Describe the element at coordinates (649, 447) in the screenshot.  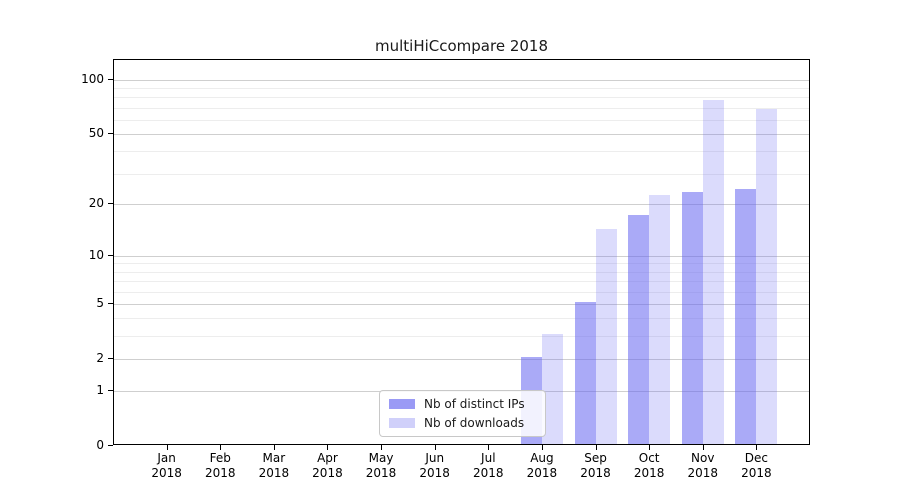
I see `x-tick-mark-oct` at that location.